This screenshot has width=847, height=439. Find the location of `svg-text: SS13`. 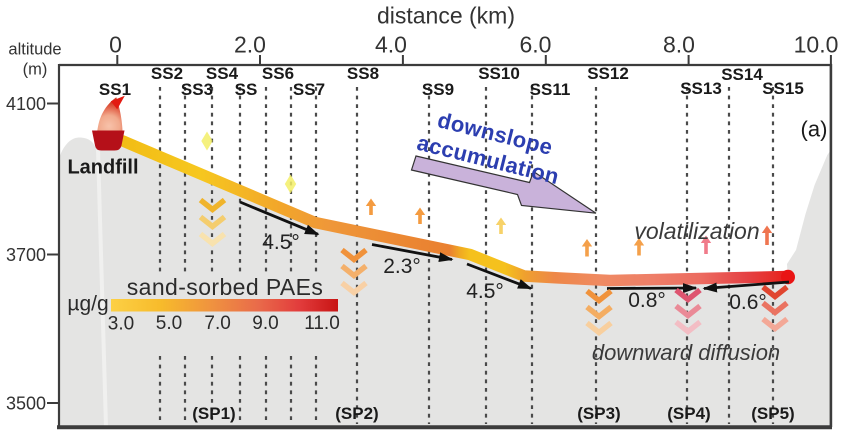

svg-text: SS13 is located at coordinates (701, 88).